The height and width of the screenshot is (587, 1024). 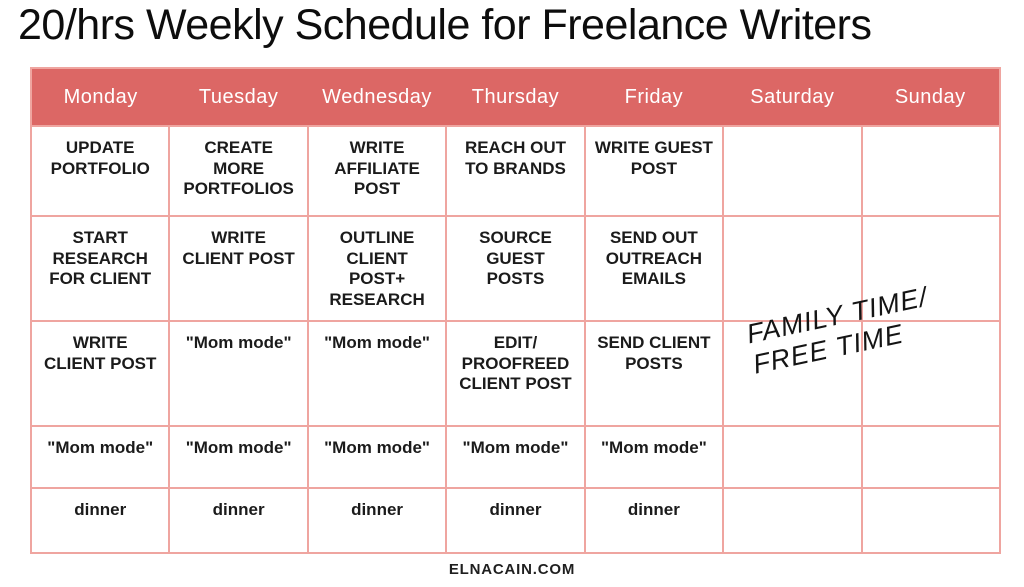 What do you see at coordinates (654, 97) in the screenshot?
I see `day-header-friday: Friday` at bounding box center [654, 97].